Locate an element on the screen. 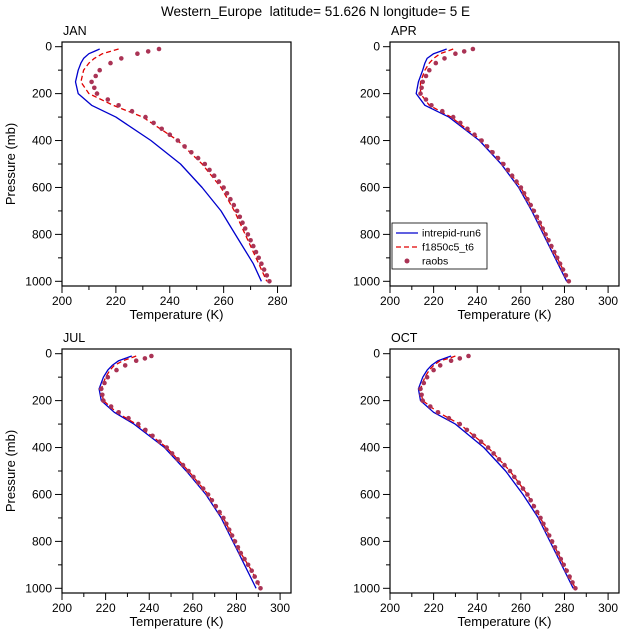 This screenshot has width=631, height=640. panel-label: OCT is located at coordinates (404, 338).